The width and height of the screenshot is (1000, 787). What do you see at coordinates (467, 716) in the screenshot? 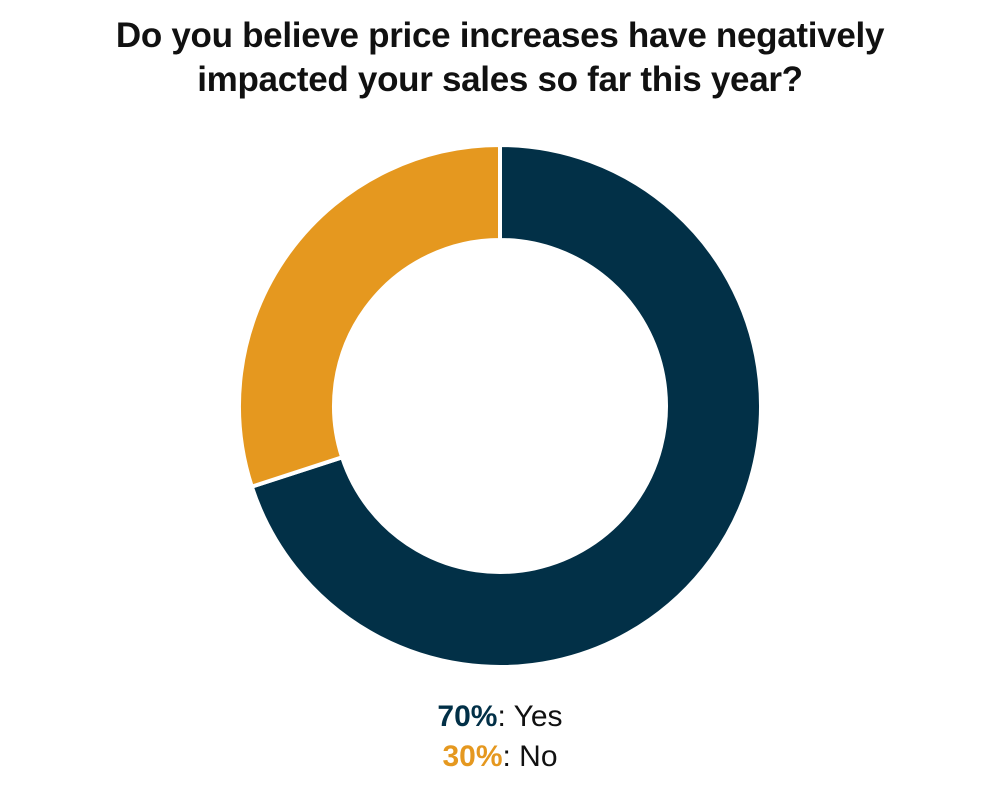
I see `legend-yes-percent: 70%` at bounding box center [467, 716].